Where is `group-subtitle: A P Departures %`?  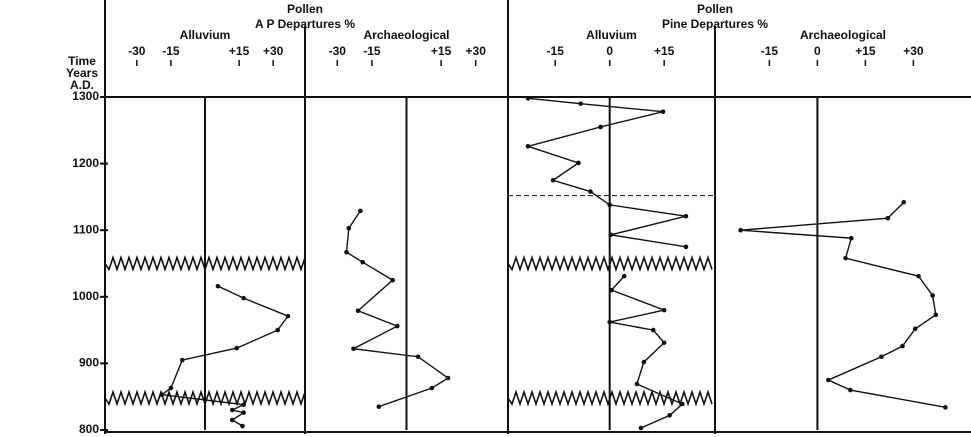 group-subtitle: A P Departures % is located at coordinates (305, 24).